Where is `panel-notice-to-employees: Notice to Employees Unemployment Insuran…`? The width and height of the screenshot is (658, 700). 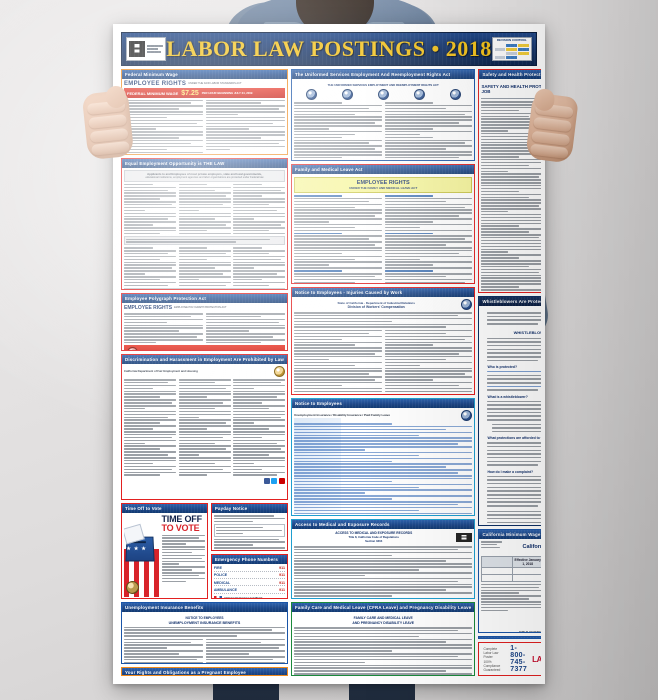
panel-notice-to-employees: Notice to Employees Unemployment Insuran… is located at coordinates (383, 457).